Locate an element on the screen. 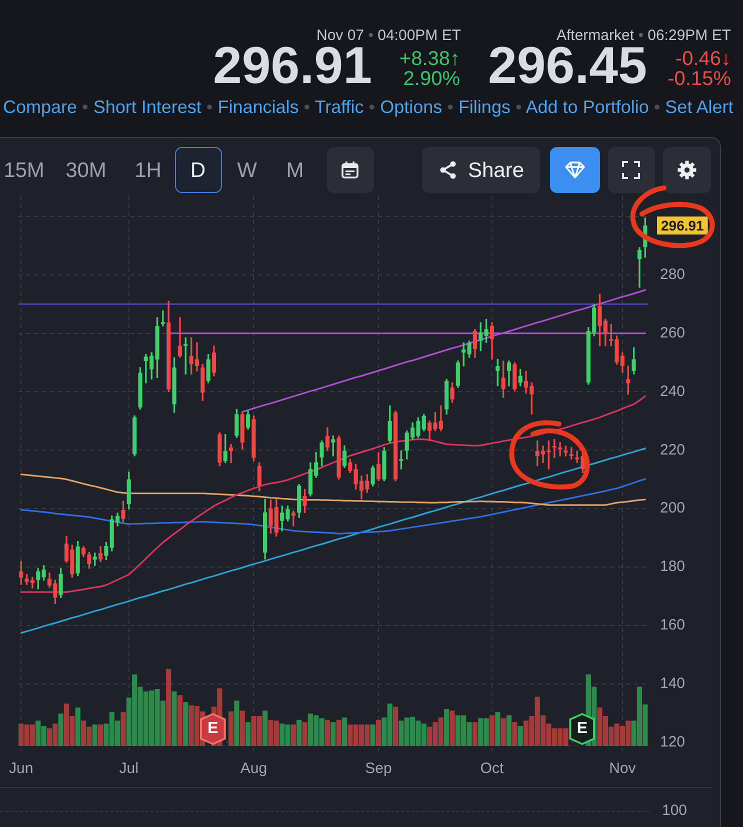 The image size is (743, 827). text: W is located at coordinates (247, 170).